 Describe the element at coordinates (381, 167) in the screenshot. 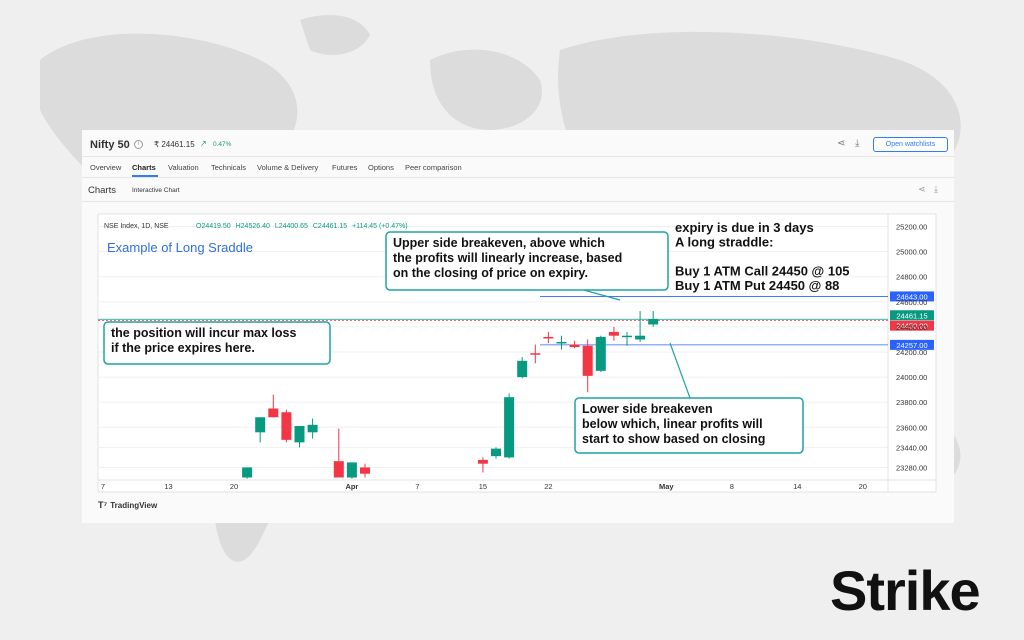

I see `tab-options: Options` at that location.